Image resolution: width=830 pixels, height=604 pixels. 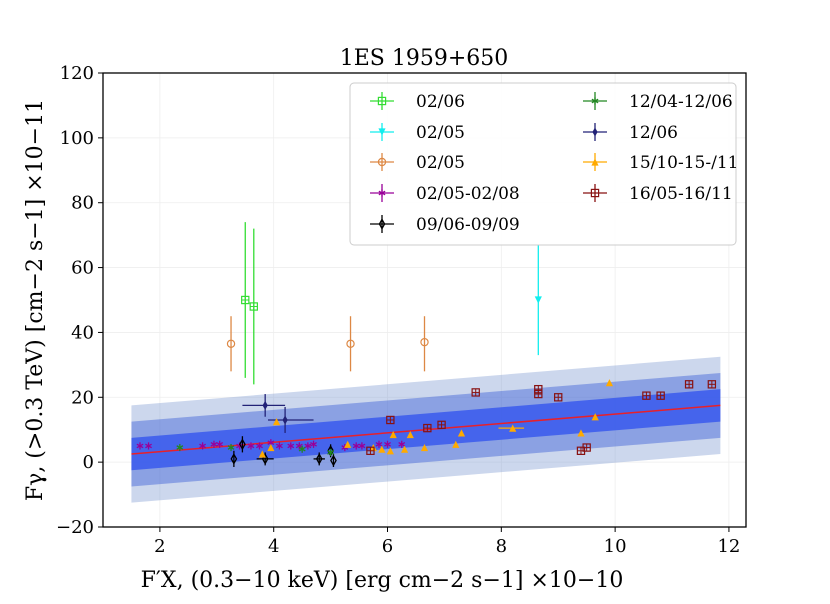 I want to click on legend-label: 09/06-09/09, so click(x=468, y=225).